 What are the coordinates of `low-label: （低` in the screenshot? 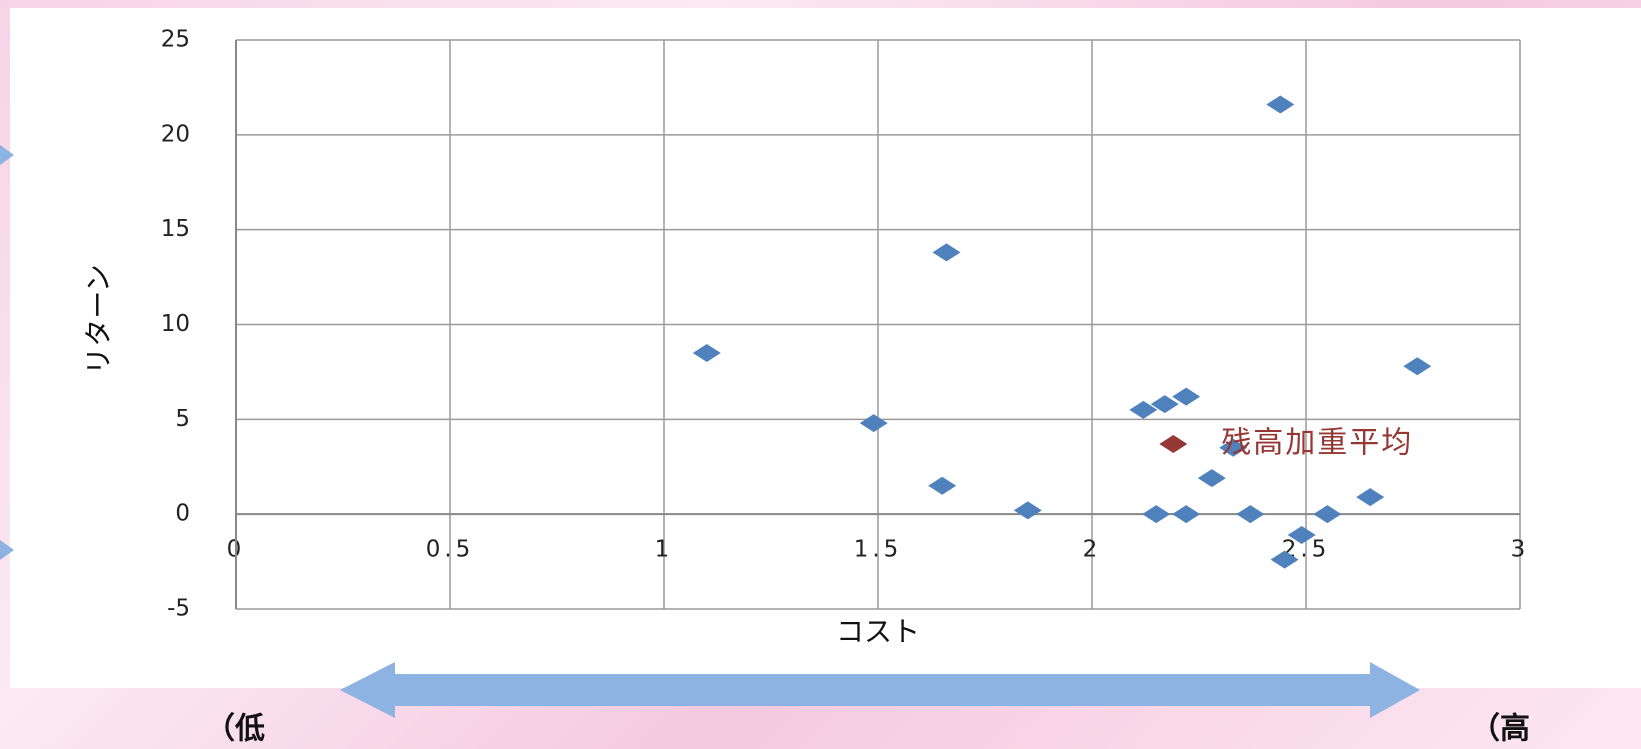 It's located at (235, 729).